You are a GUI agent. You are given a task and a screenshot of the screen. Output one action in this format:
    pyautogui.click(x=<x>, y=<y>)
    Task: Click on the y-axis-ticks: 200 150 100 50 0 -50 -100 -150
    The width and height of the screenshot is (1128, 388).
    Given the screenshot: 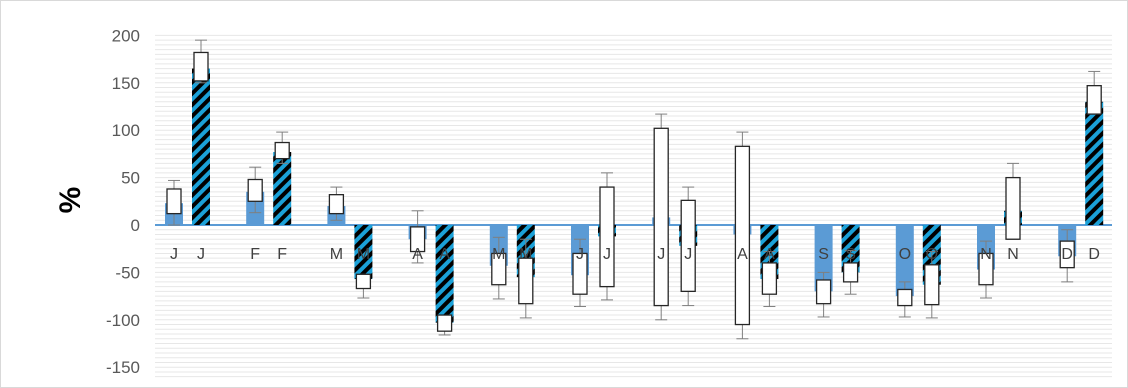 What is the action you would take?
    pyautogui.click(x=123, y=201)
    